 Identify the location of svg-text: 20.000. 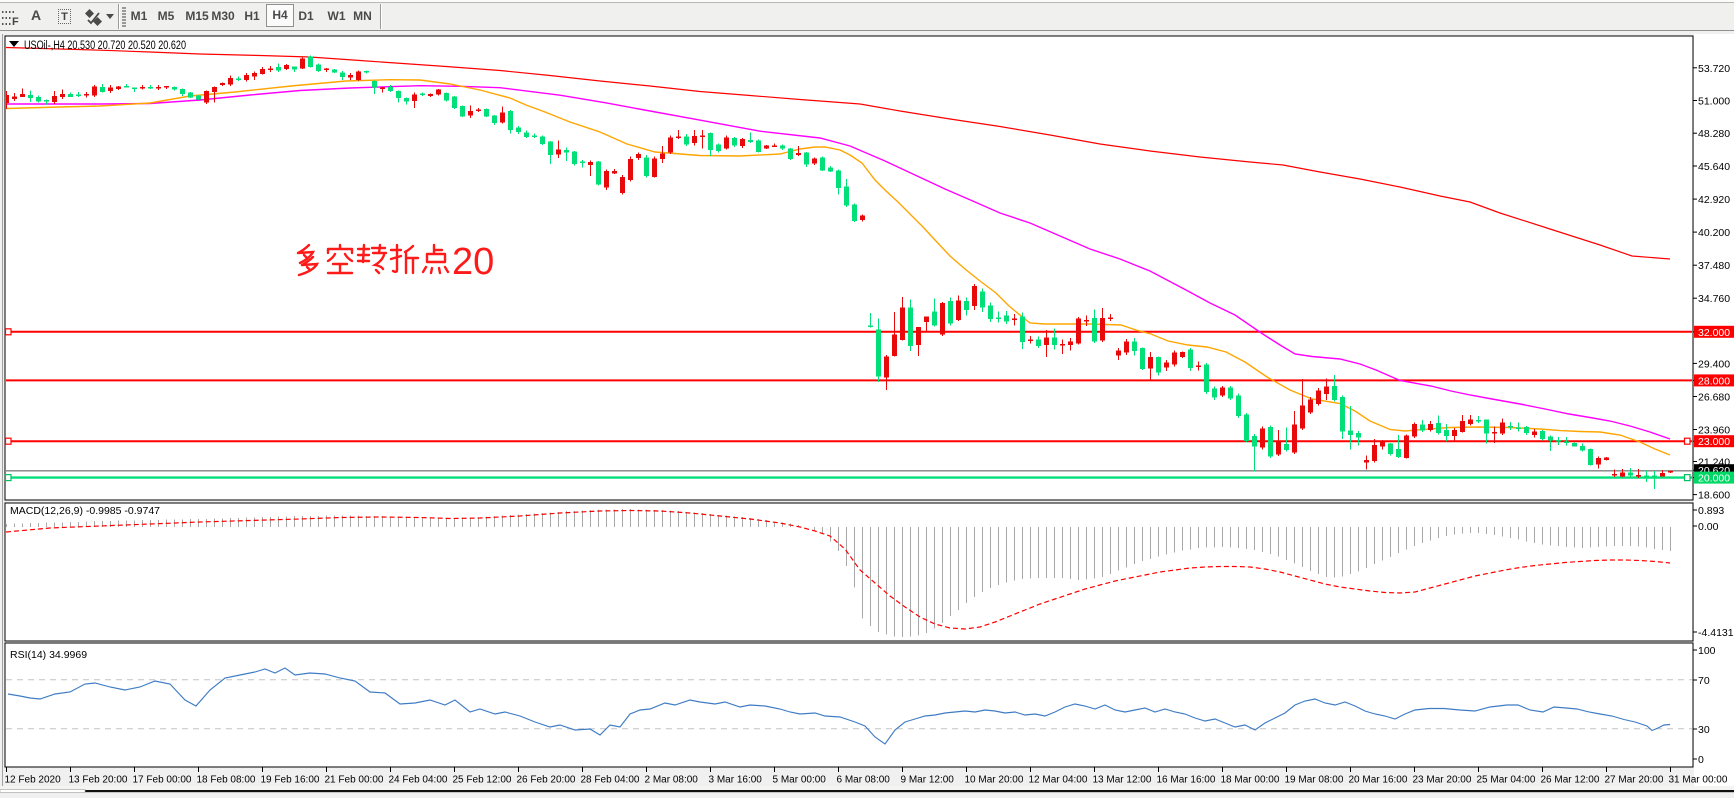
(1714, 479).